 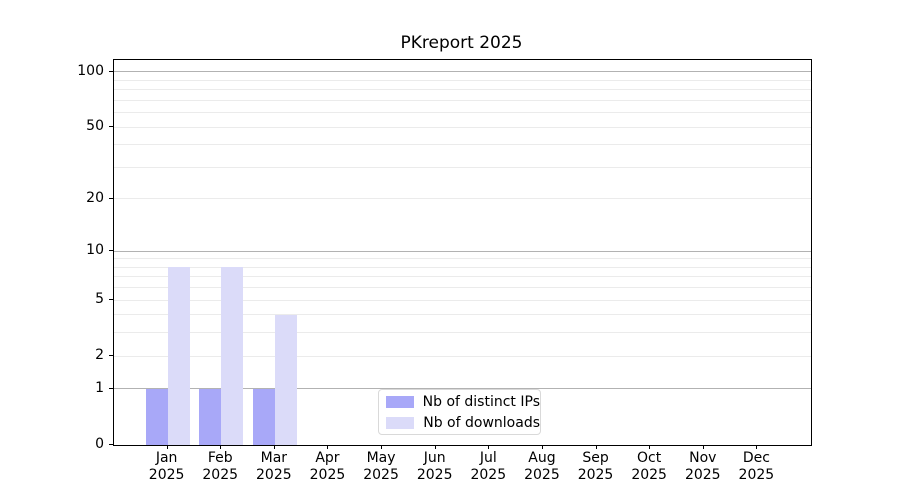 What do you see at coordinates (95, 250) in the screenshot?
I see `y-axis-tick-label: 10` at bounding box center [95, 250].